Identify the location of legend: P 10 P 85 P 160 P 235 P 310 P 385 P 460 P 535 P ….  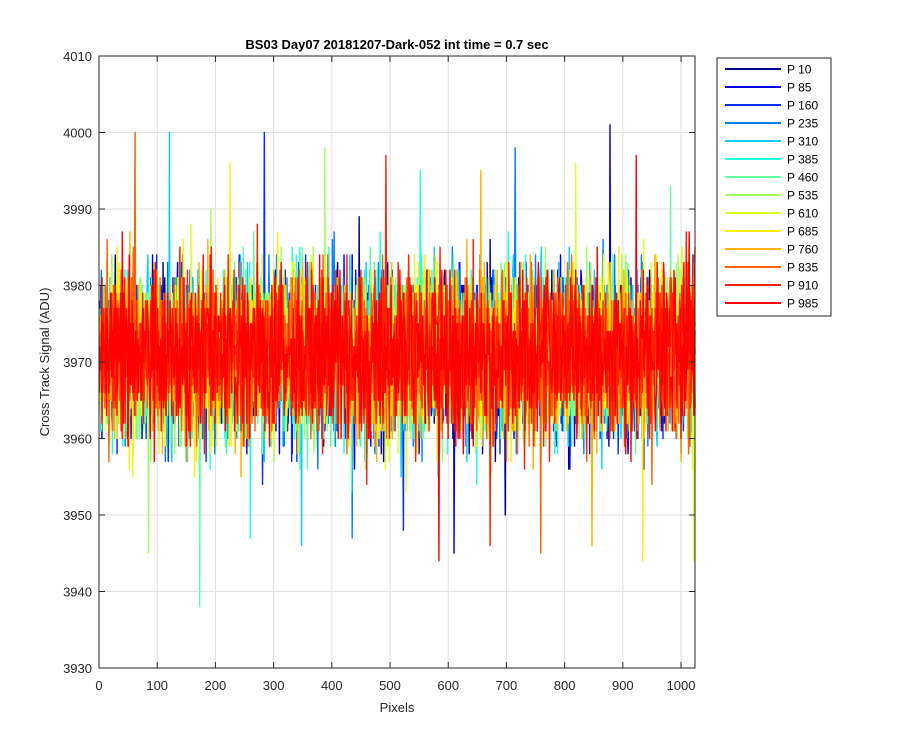
(774, 187).